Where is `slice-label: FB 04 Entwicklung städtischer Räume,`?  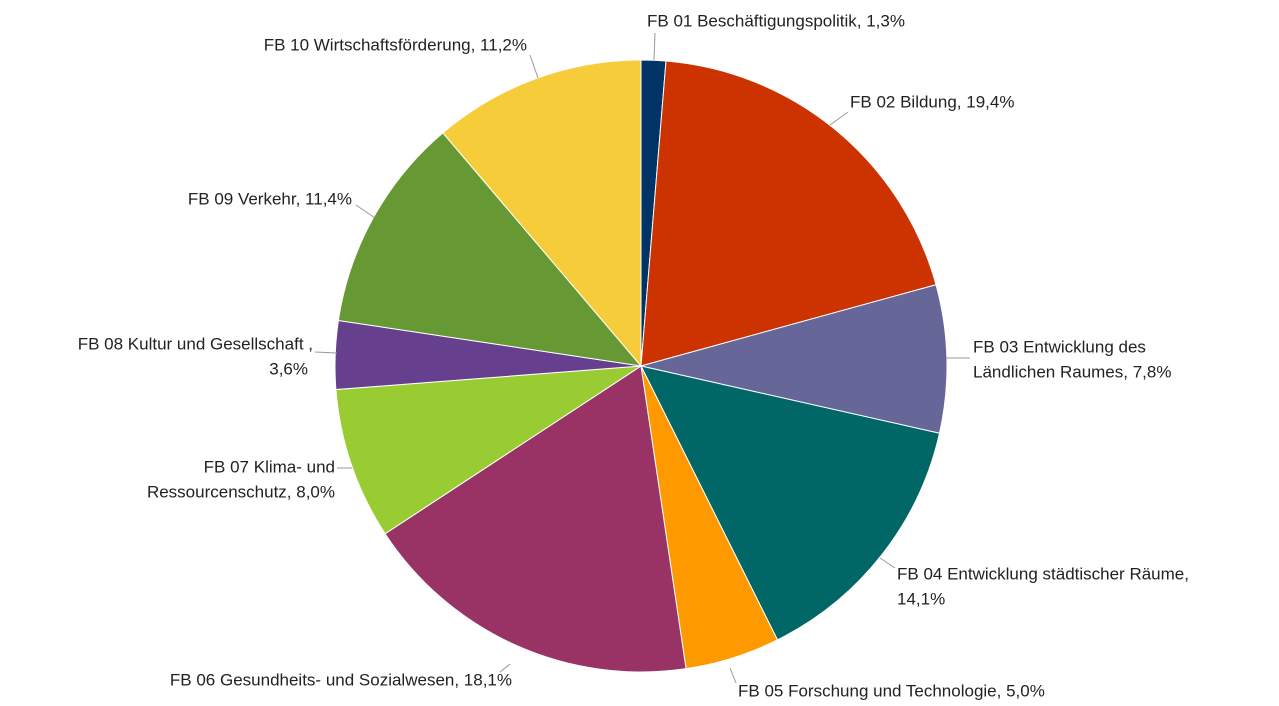 slice-label: FB 04 Entwicklung städtischer Räume, is located at coordinates (1043, 573).